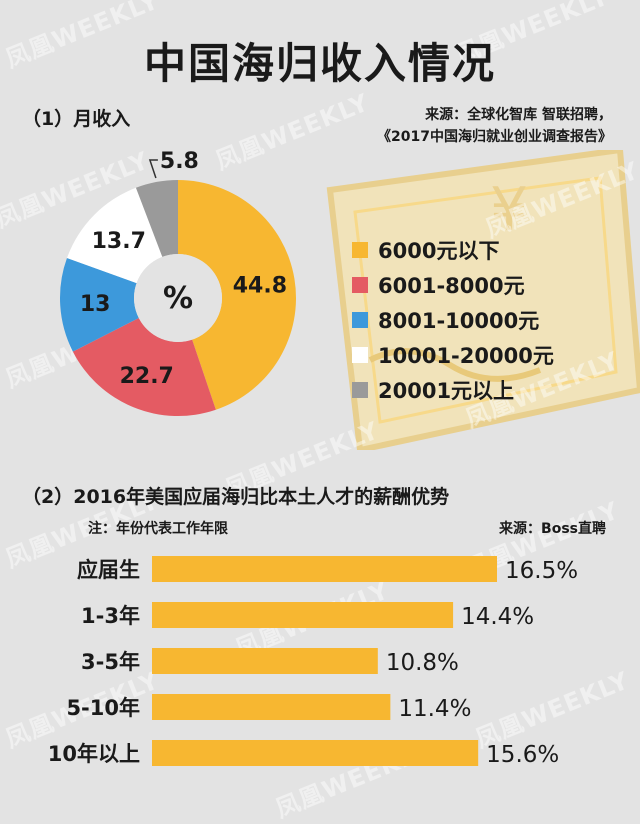 The width and height of the screenshot is (640, 824). I want to click on legend-item: 6000元以下, so click(453, 249).